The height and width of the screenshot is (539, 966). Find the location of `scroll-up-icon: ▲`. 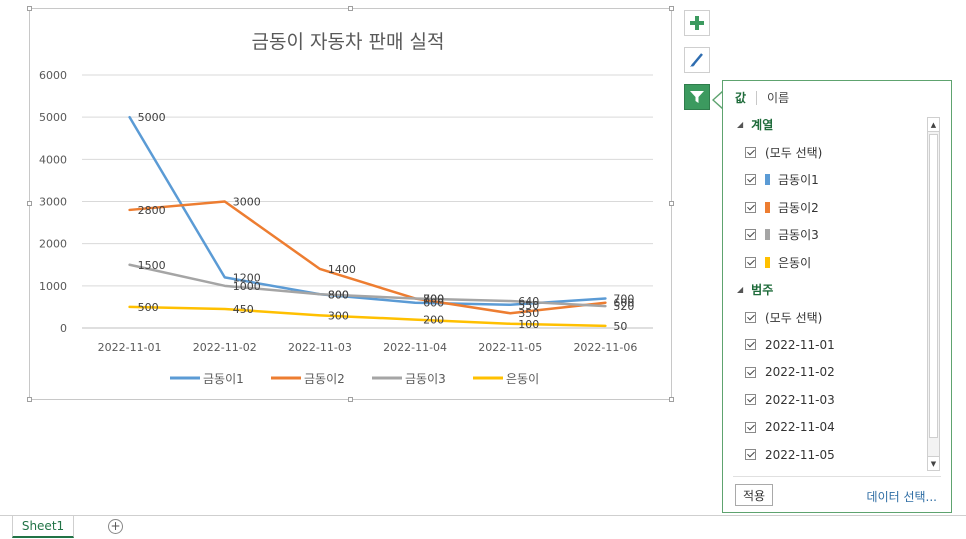

scroll-up-icon: ▲ is located at coordinates (933, 125).